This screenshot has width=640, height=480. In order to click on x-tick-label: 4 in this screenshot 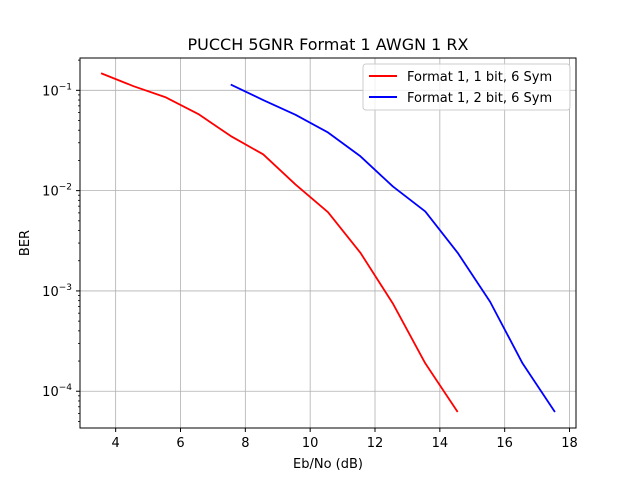, I will do `click(116, 443)`.